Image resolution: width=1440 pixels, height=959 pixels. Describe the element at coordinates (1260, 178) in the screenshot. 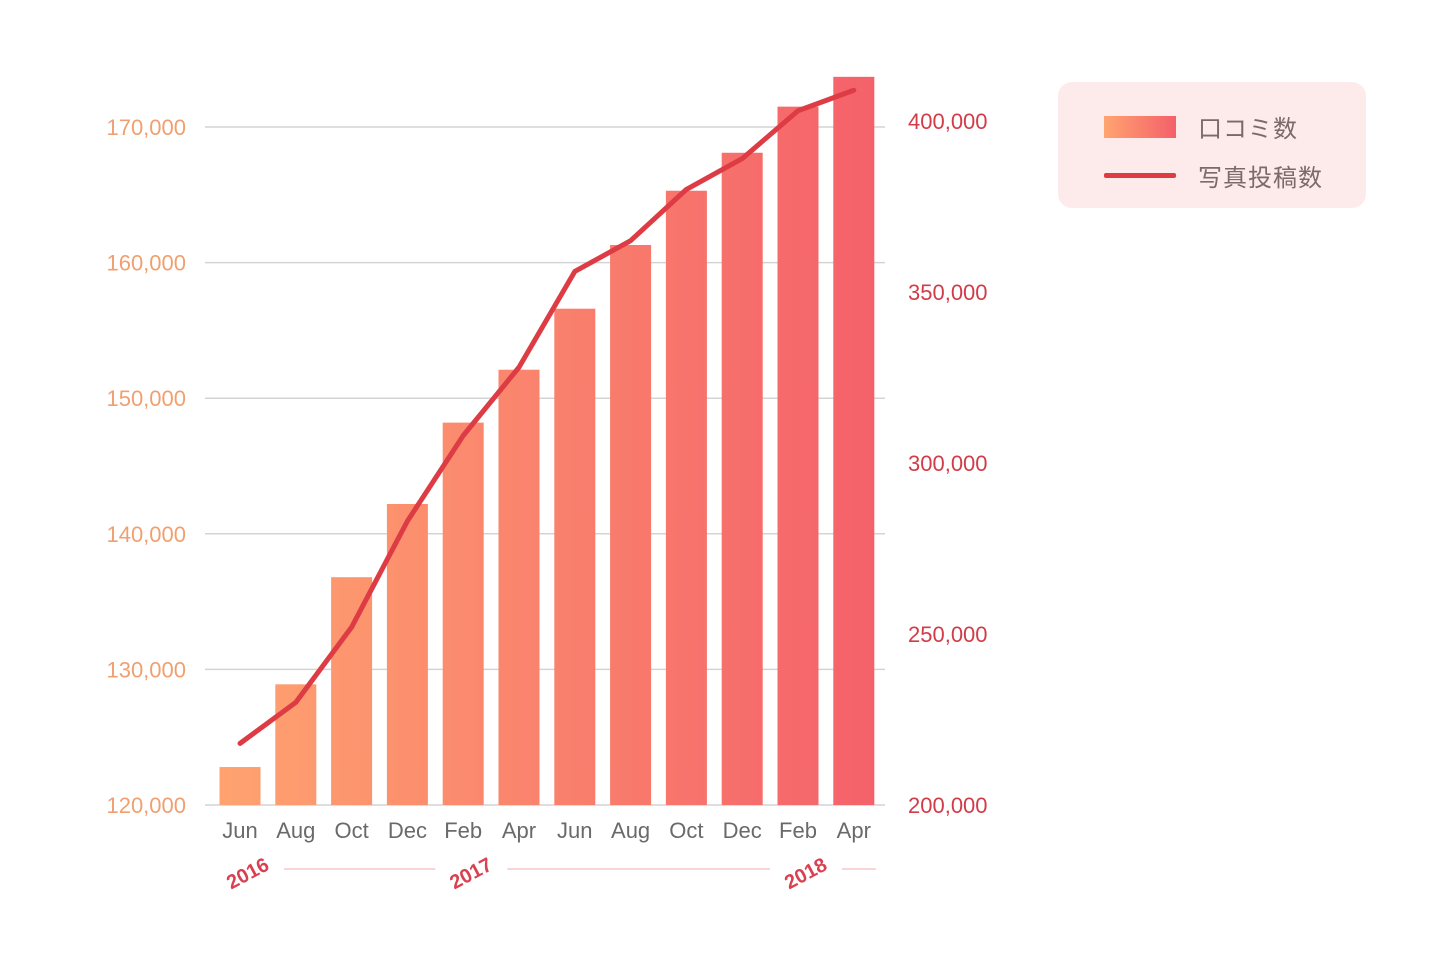

I see `legend-line-label: 写真投稿数` at that location.